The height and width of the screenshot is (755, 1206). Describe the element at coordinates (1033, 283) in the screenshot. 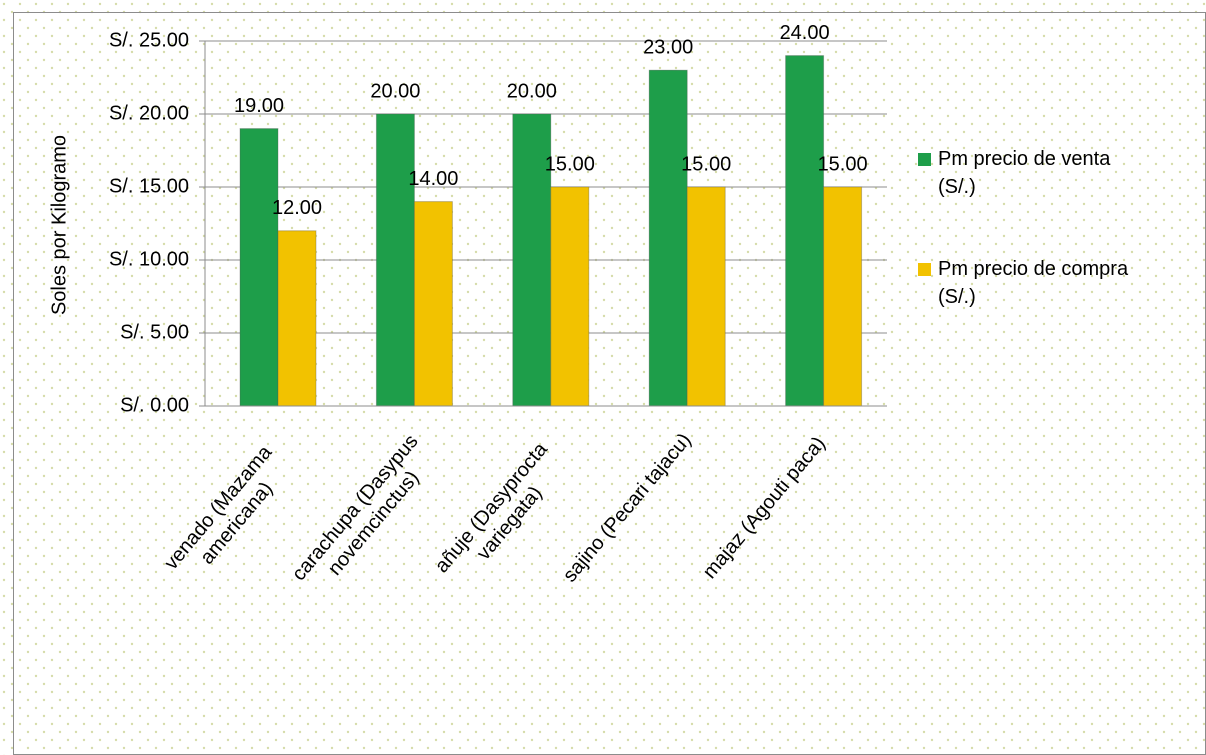

I see `legend-label: Pm precio de compra (S/.)` at that location.